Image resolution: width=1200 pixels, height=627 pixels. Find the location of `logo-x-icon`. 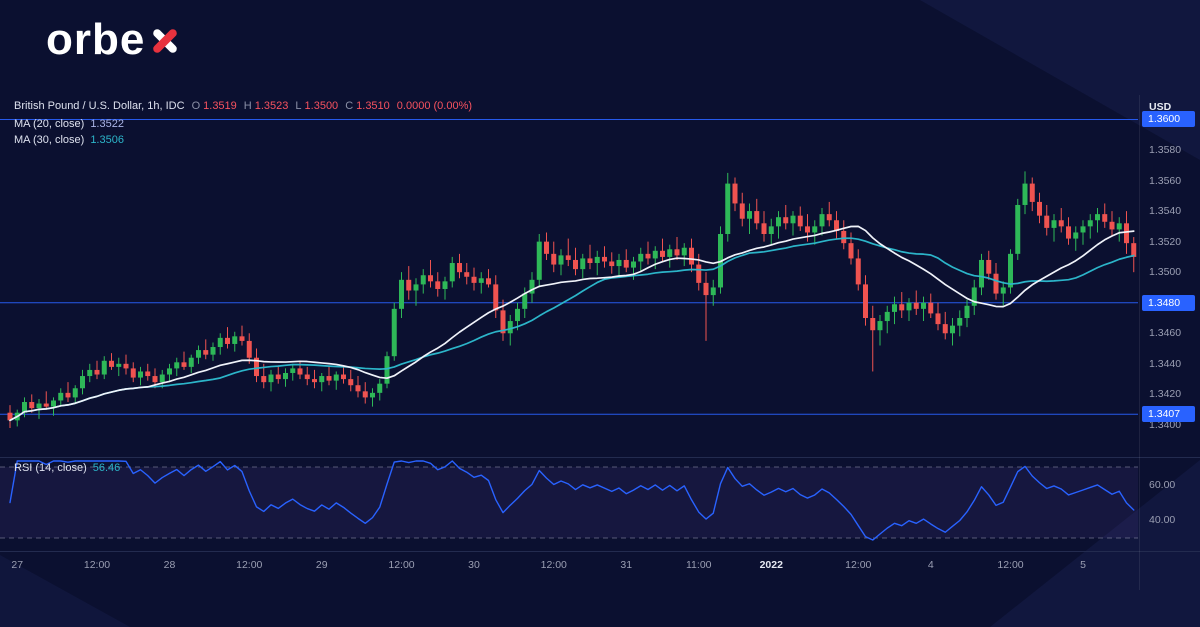

logo-x-icon is located at coordinates (165, 40).